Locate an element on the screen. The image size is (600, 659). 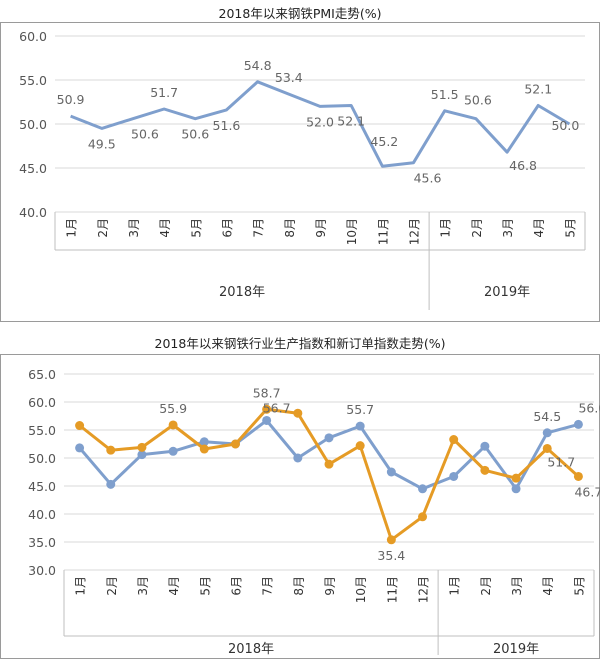
index-chart-x-tick-label: 3月 is located at coordinates (143, 586).